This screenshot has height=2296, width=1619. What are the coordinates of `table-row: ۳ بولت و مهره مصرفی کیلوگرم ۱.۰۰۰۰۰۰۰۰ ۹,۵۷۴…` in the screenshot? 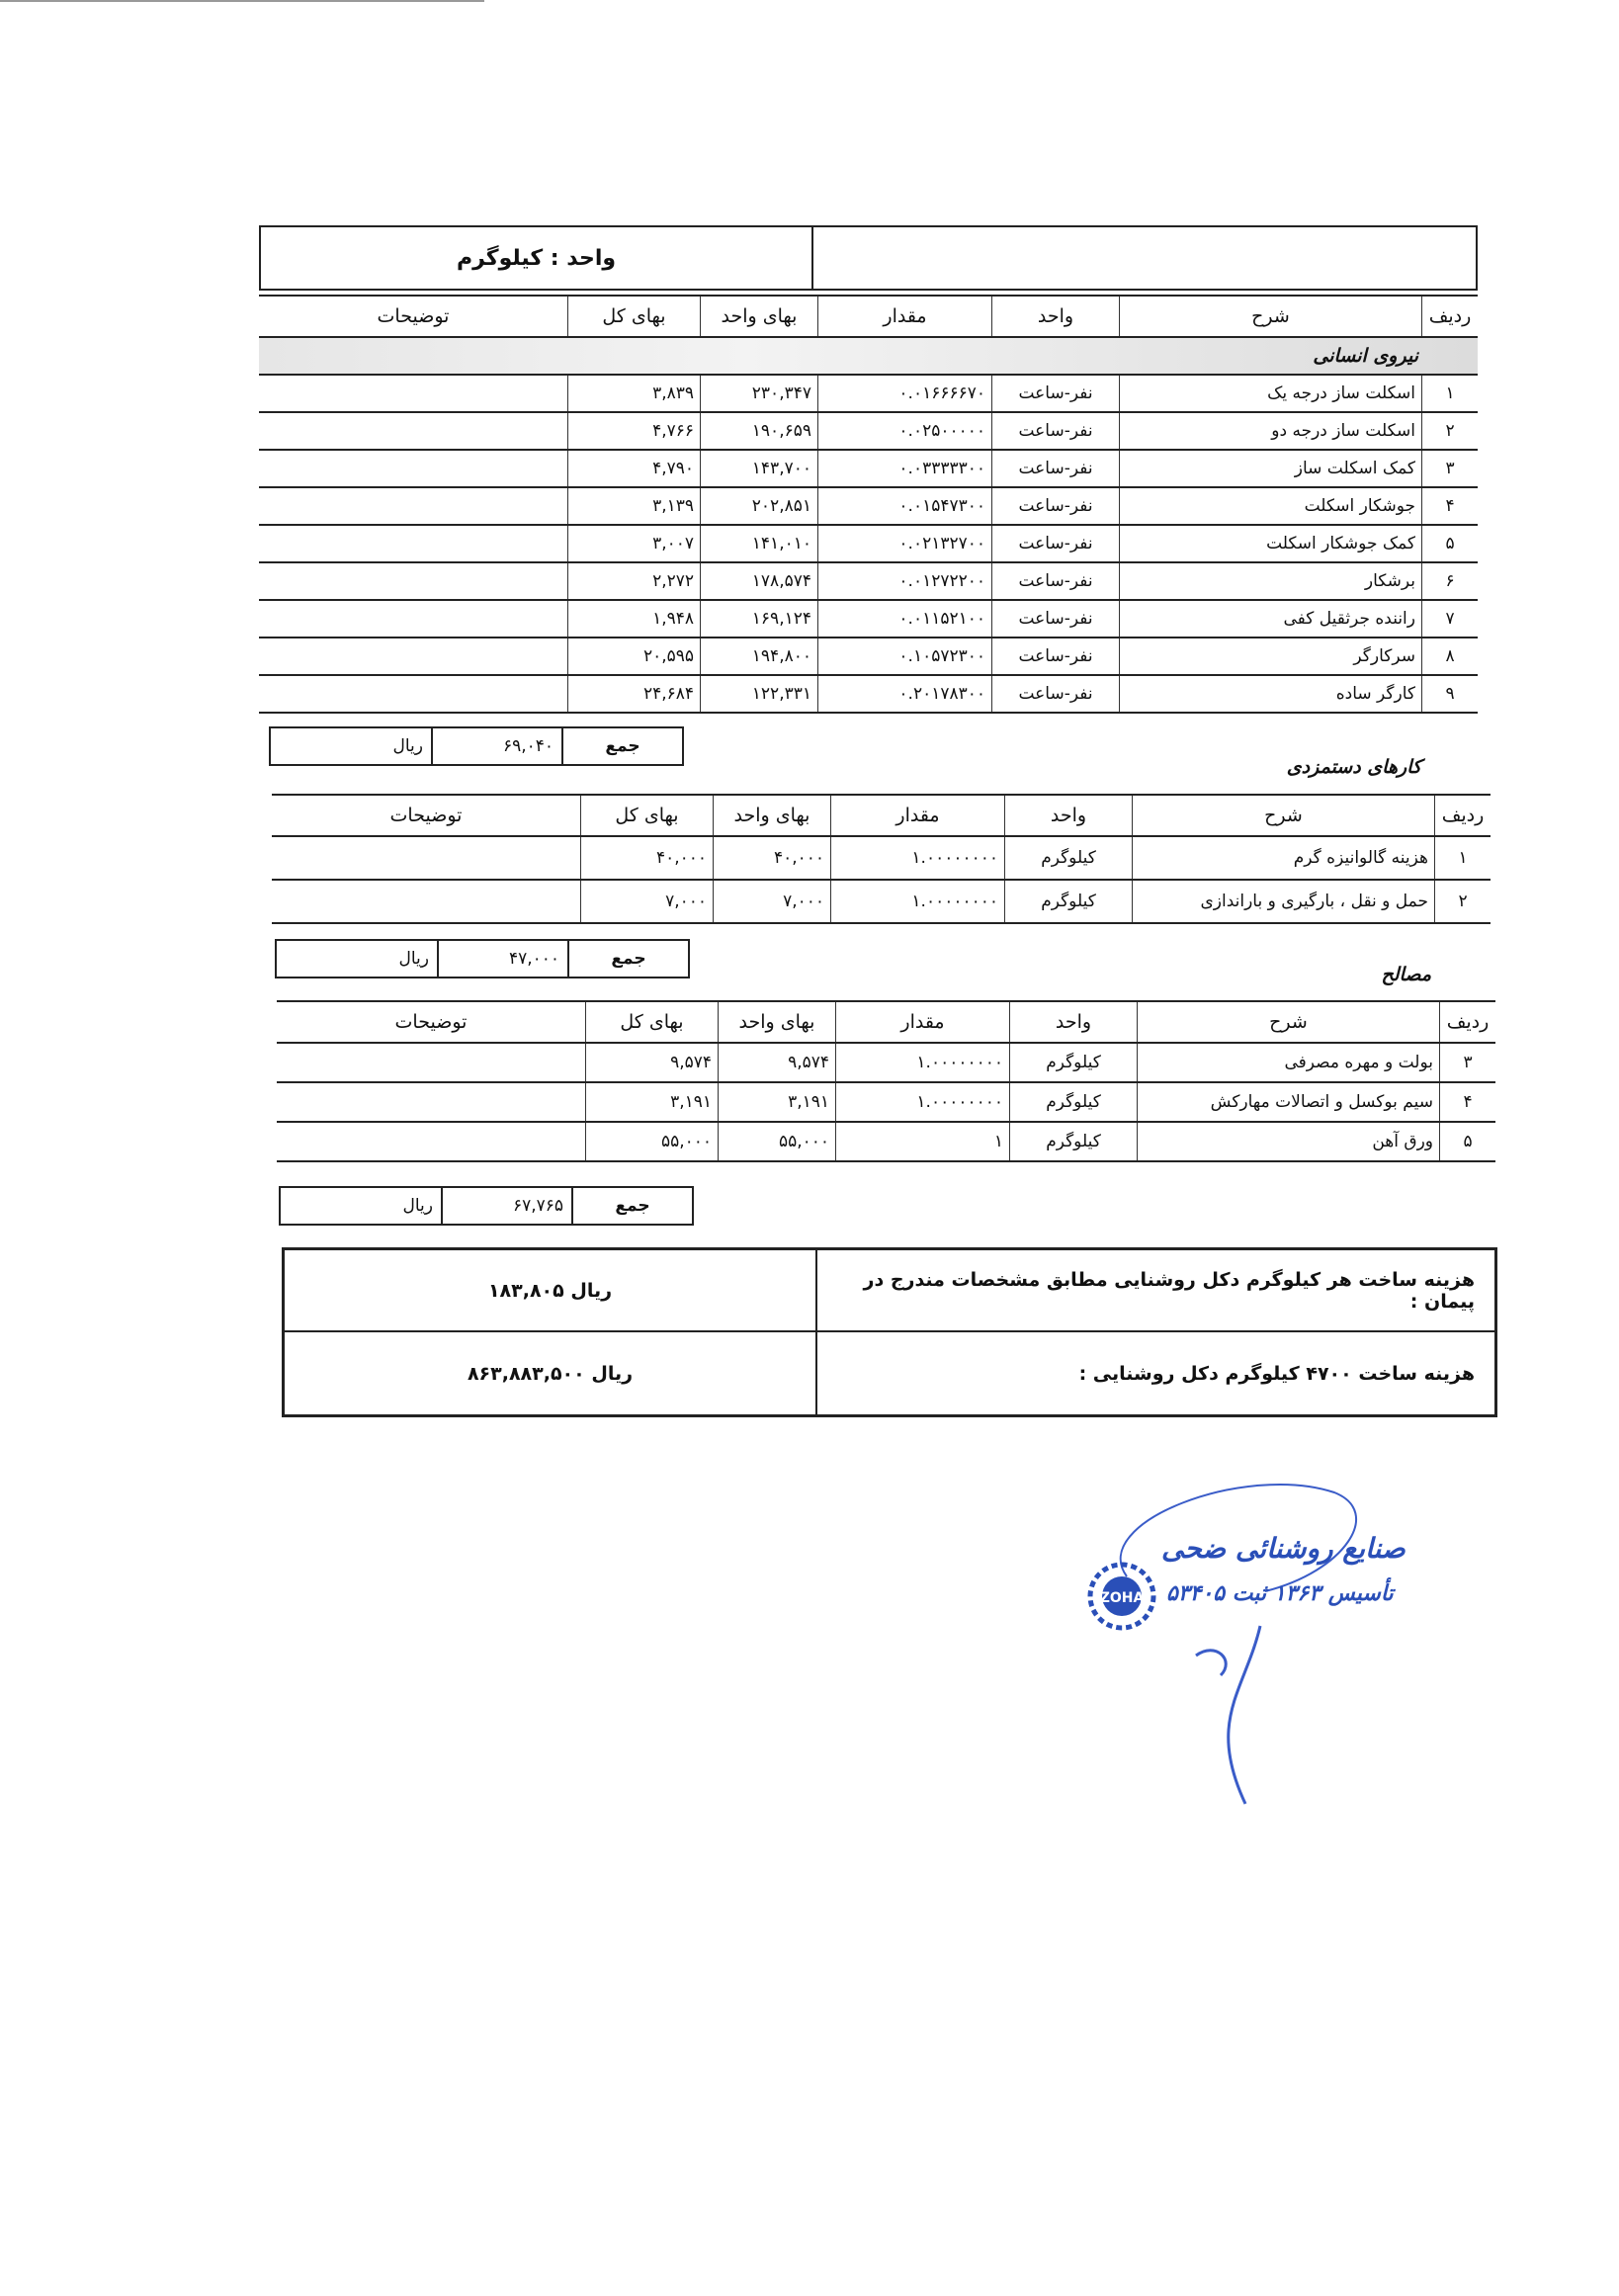 It's located at (886, 1063).